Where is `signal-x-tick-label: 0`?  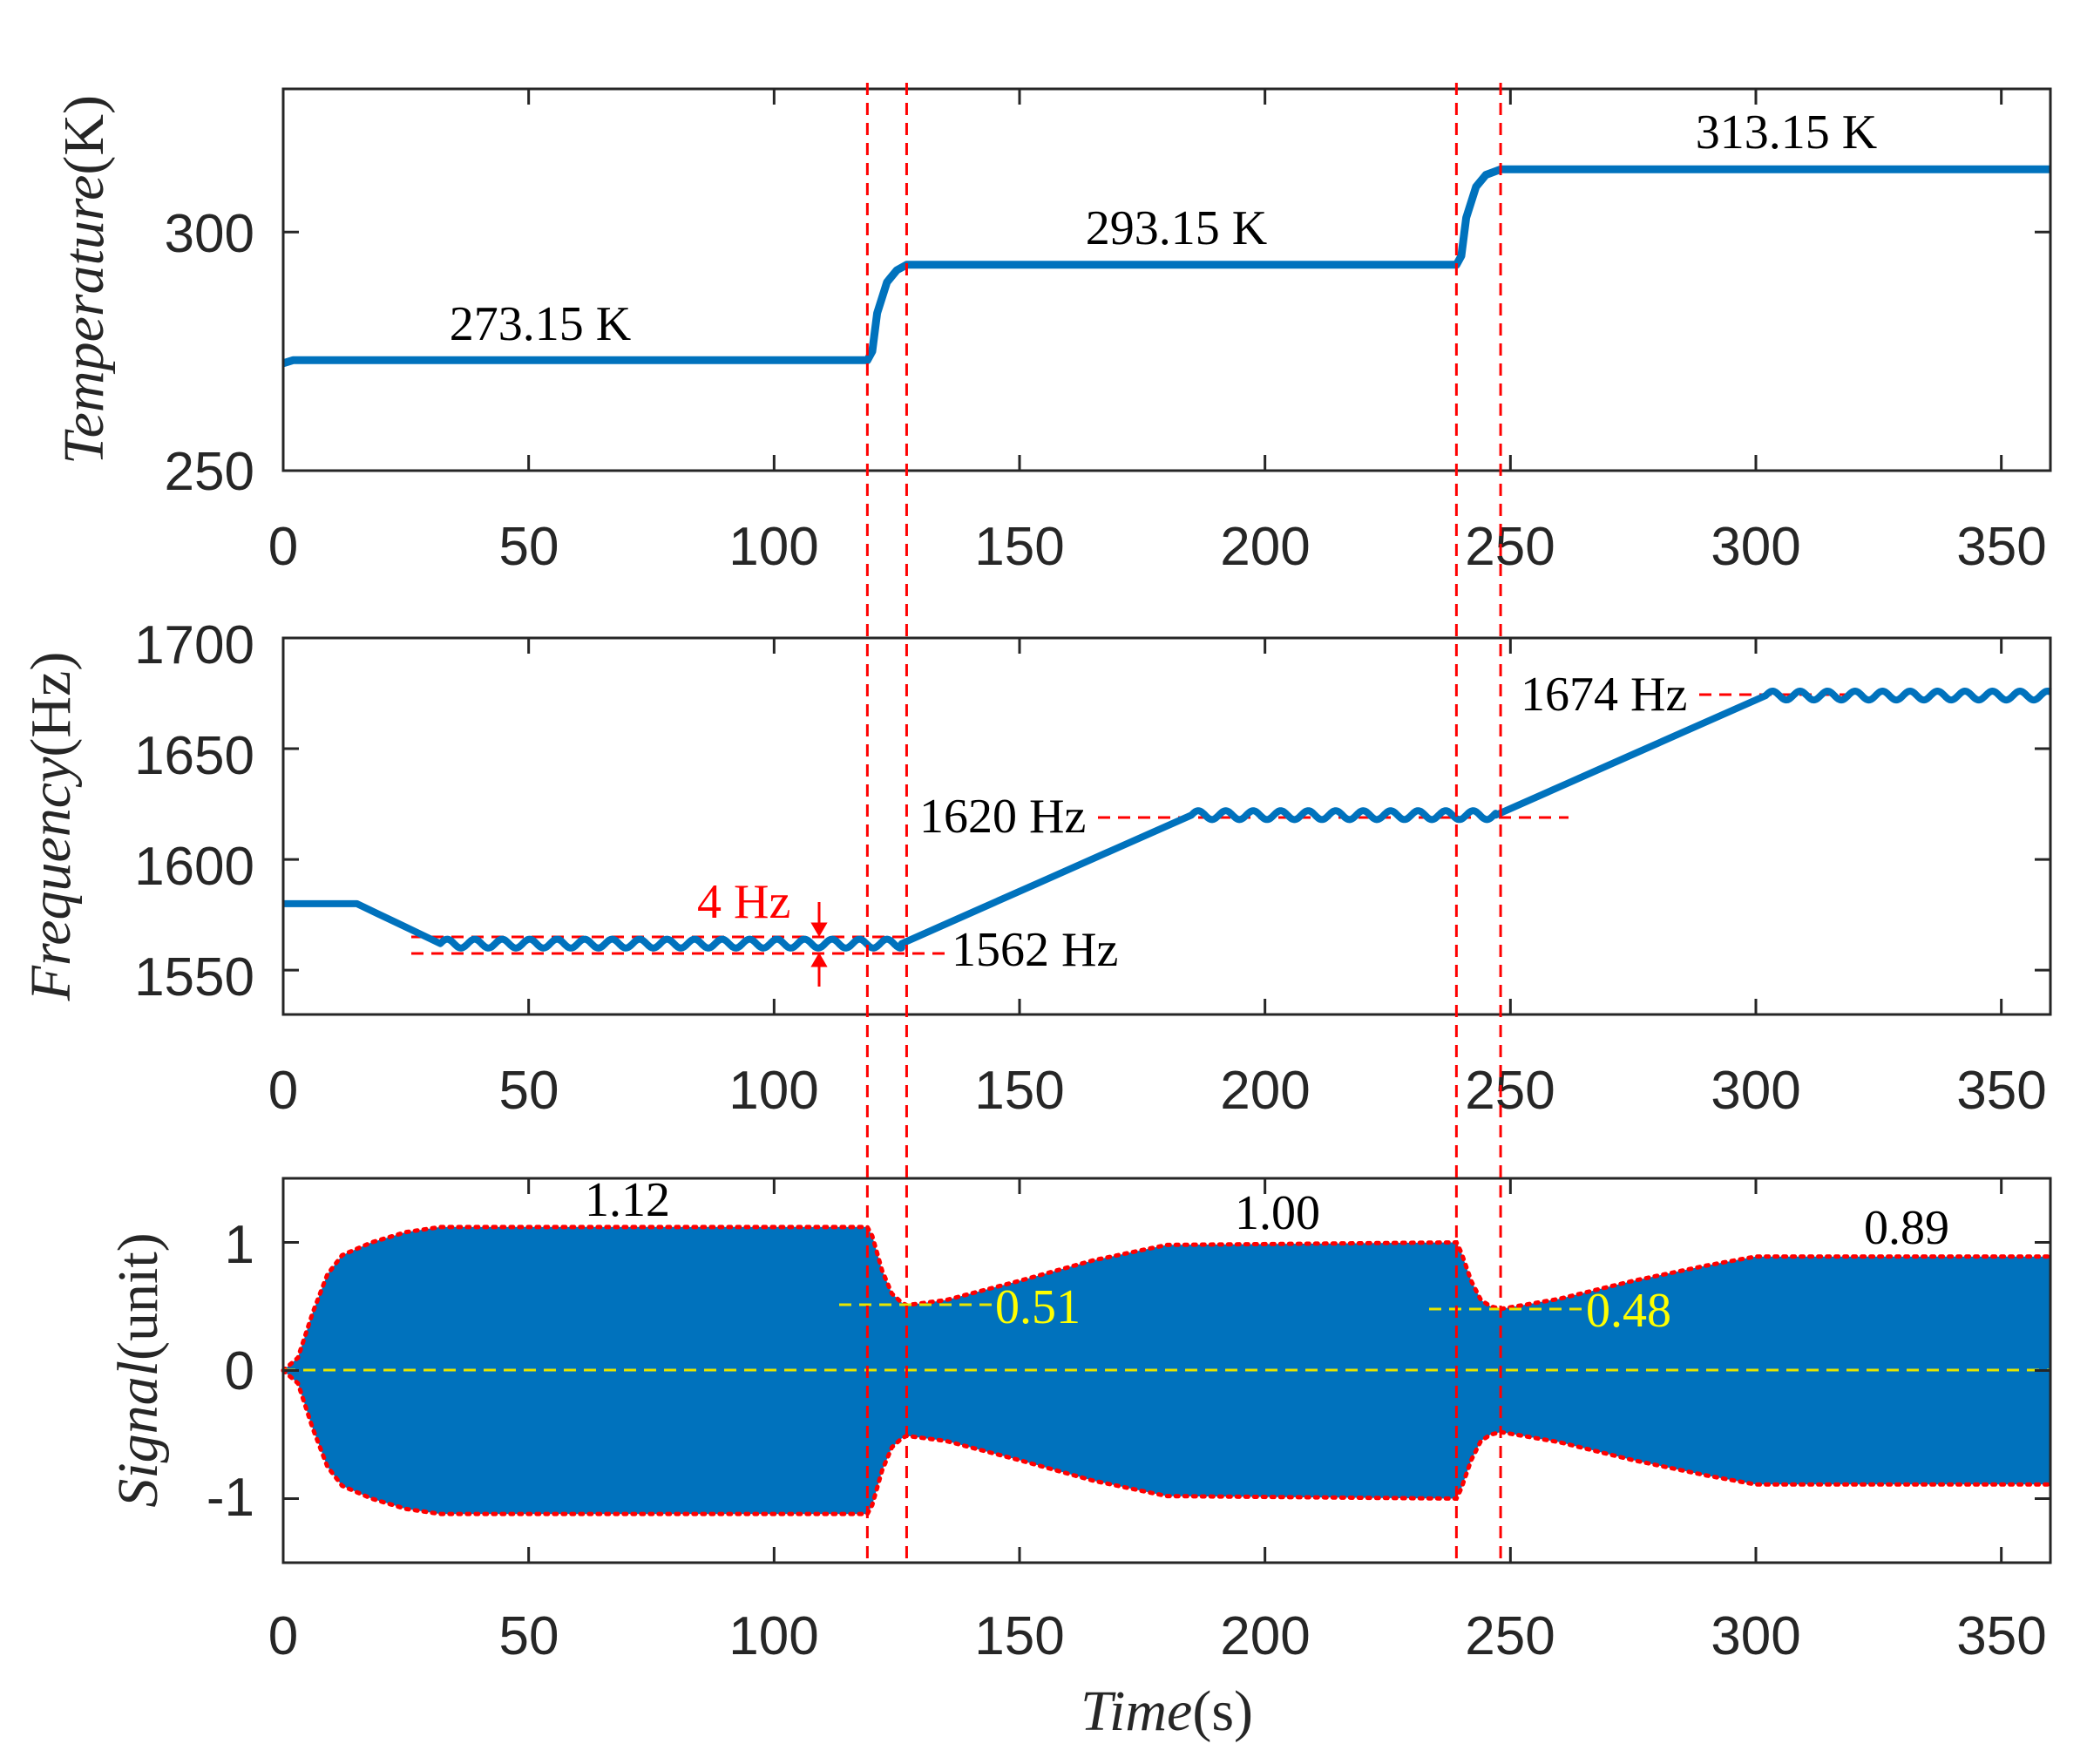 signal-x-tick-label: 0 is located at coordinates (283, 1636).